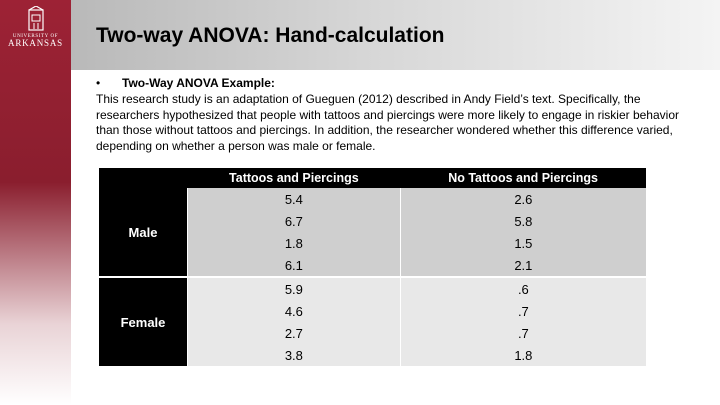  I want to click on table-row: 1.8 1.5, so click(372, 243).